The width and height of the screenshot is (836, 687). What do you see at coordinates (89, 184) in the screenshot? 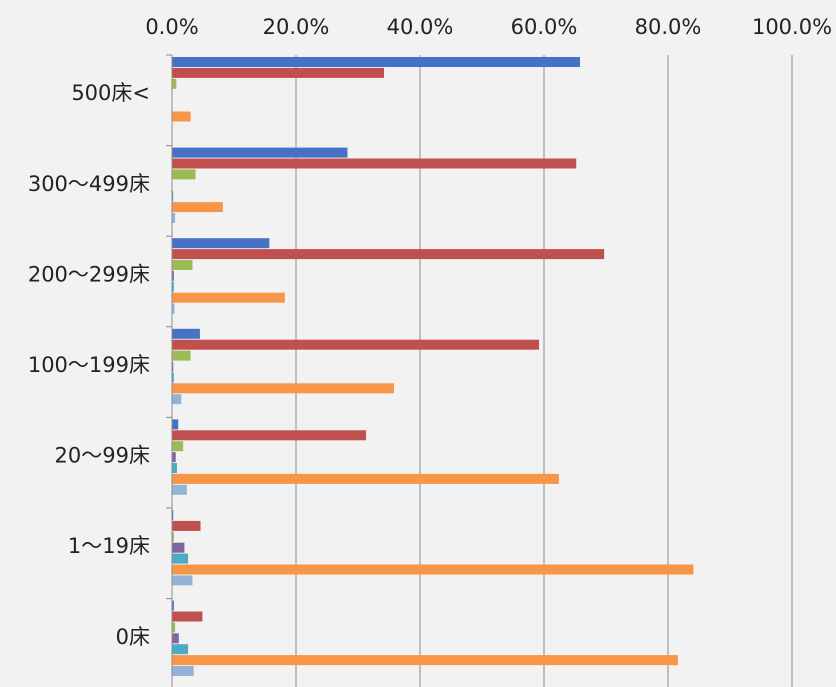
I see `category-label: 300～499床` at bounding box center [89, 184].